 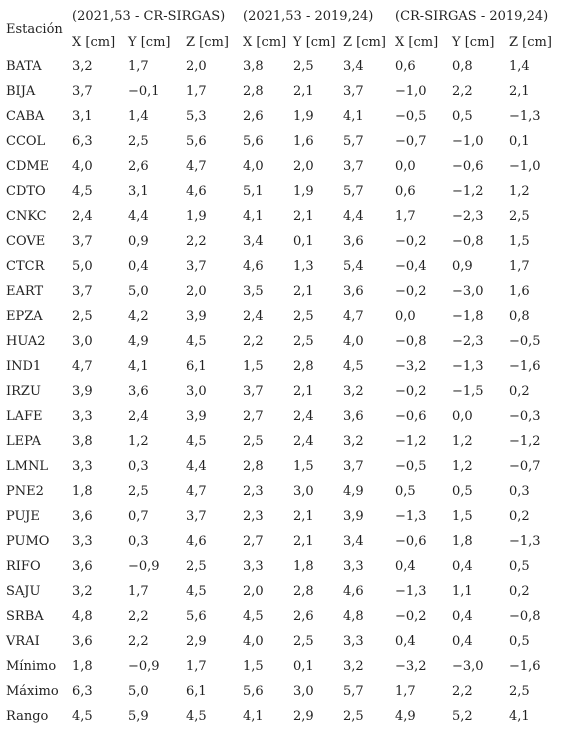 I want to click on cell: 5,0, so click(x=138, y=291).